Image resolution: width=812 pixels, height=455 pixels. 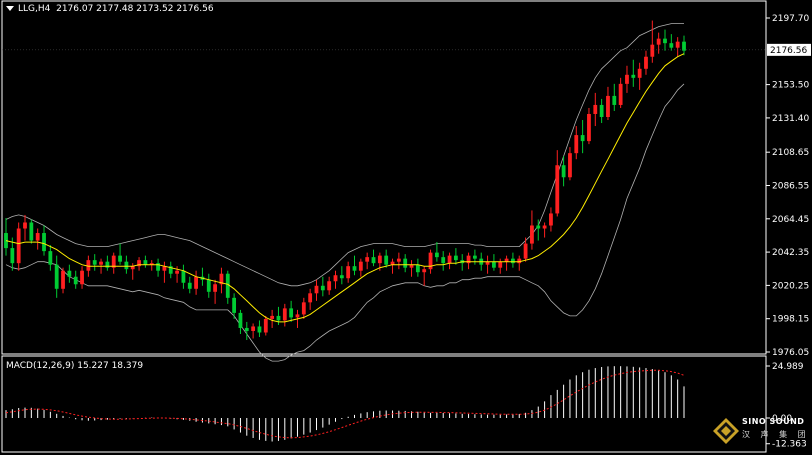 What do you see at coordinates (135, 9) in the screenshot?
I see `ohlc-readout: 2176.07 2177.48 2173.52 2176.56` at bounding box center [135, 9].